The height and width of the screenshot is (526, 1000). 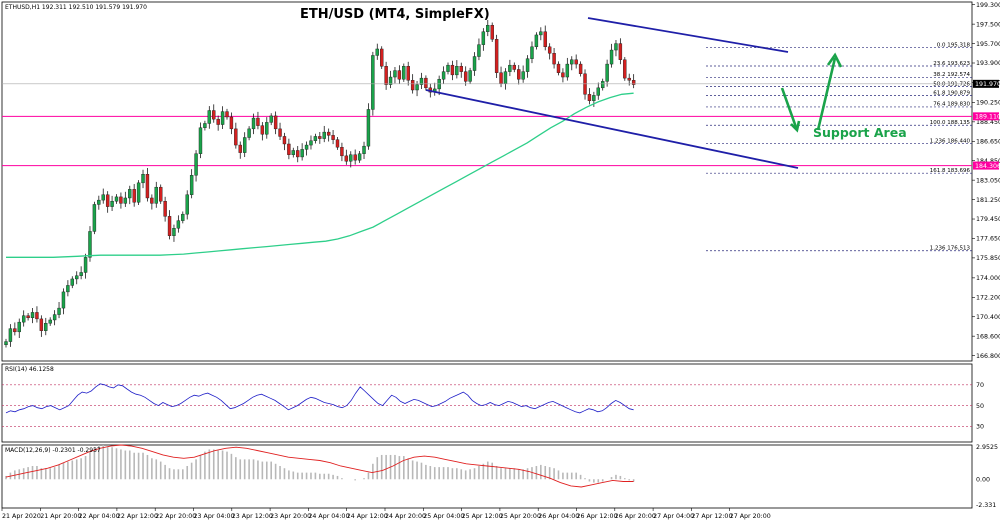 I want to click on support-area-annotation: Support Area, so click(x=860, y=132).